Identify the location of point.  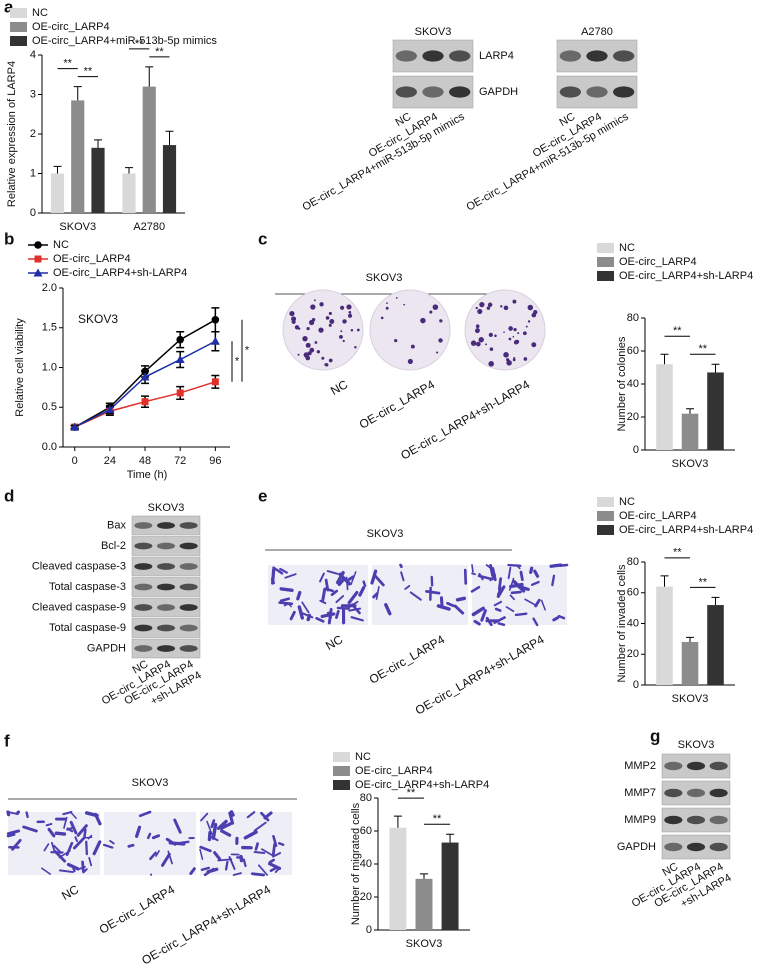
(215, 340).